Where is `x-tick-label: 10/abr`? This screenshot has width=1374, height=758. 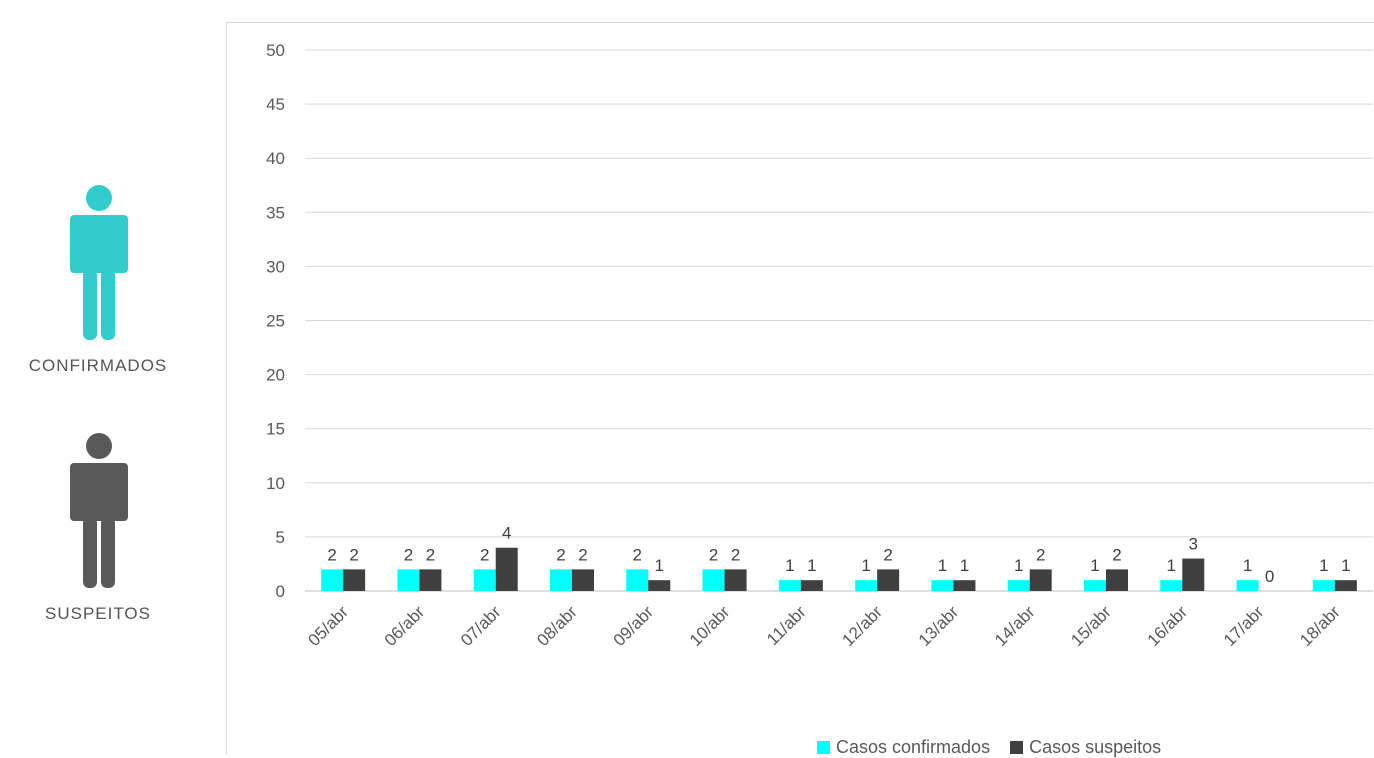 x-tick-label: 10/abr is located at coordinates (710, 626).